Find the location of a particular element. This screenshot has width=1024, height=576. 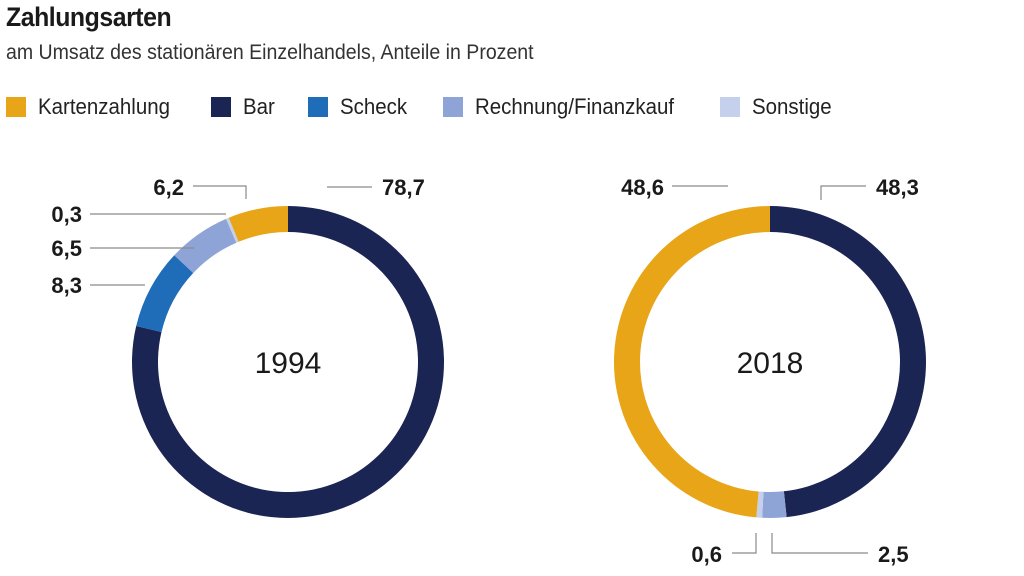

data-label-kartenzahlung: 48,6 is located at coordinates (642, 187).